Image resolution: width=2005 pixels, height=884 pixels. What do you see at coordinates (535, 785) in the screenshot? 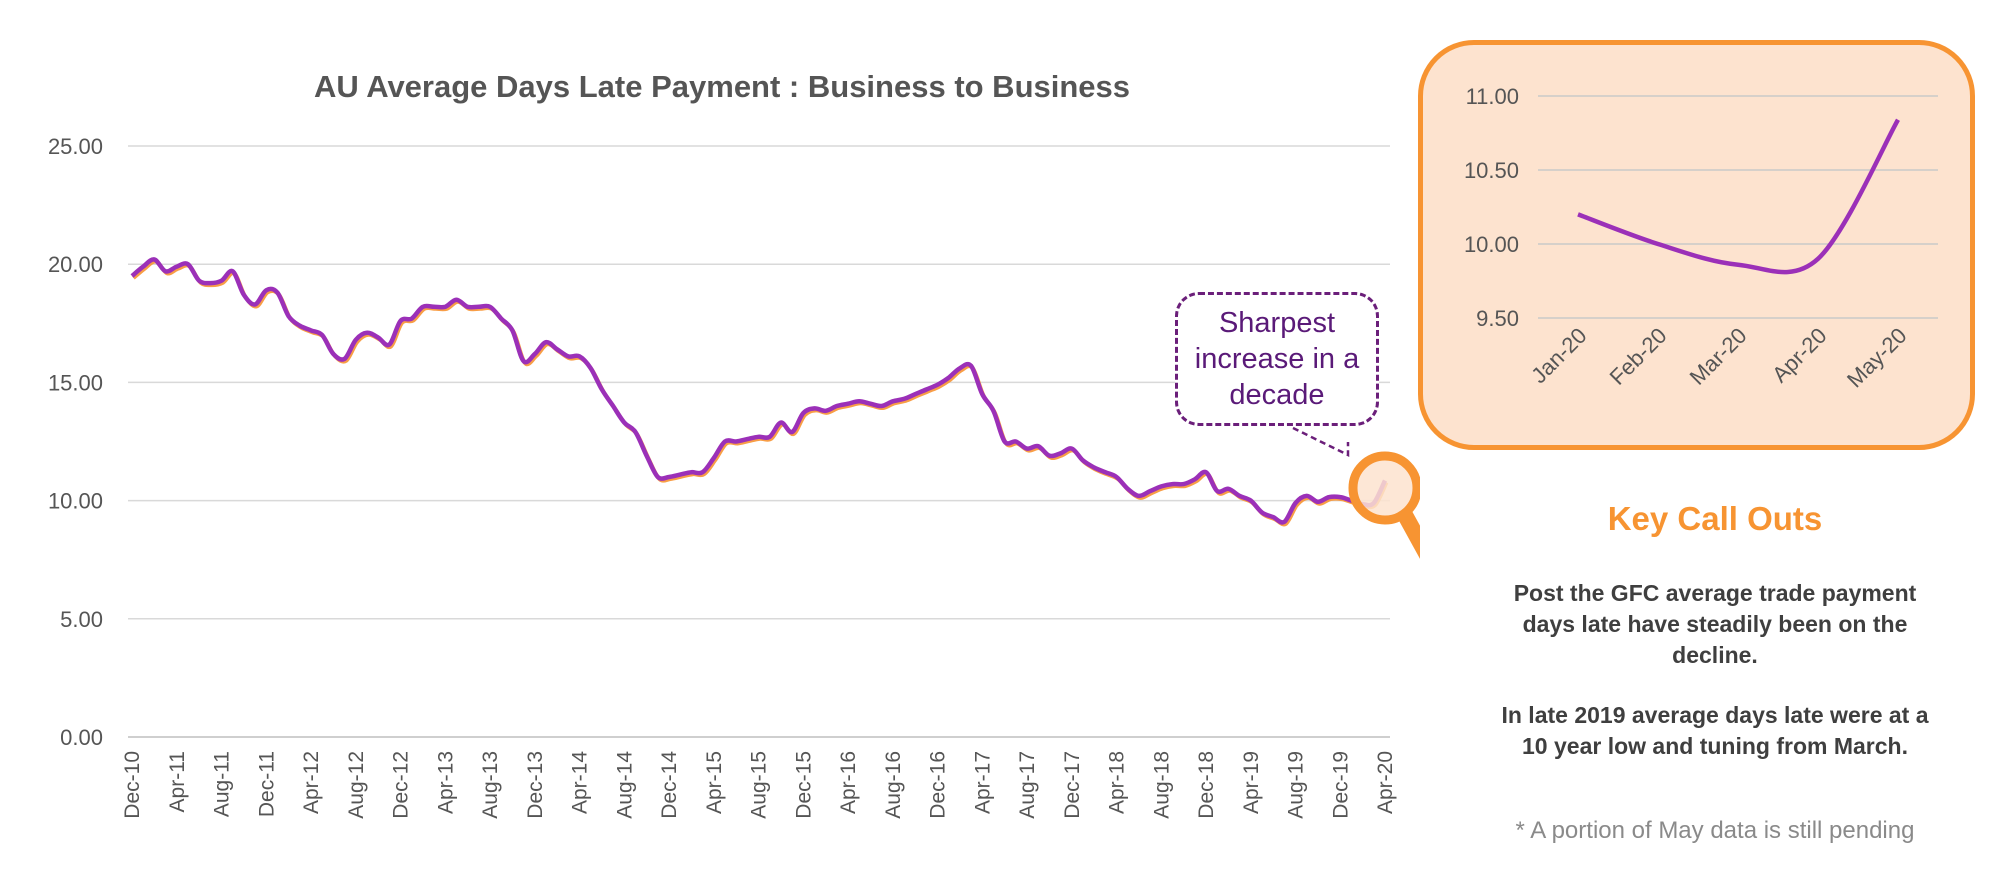
I see `main-x-tick-label: Dec-13` at bounding box center [535, 785].